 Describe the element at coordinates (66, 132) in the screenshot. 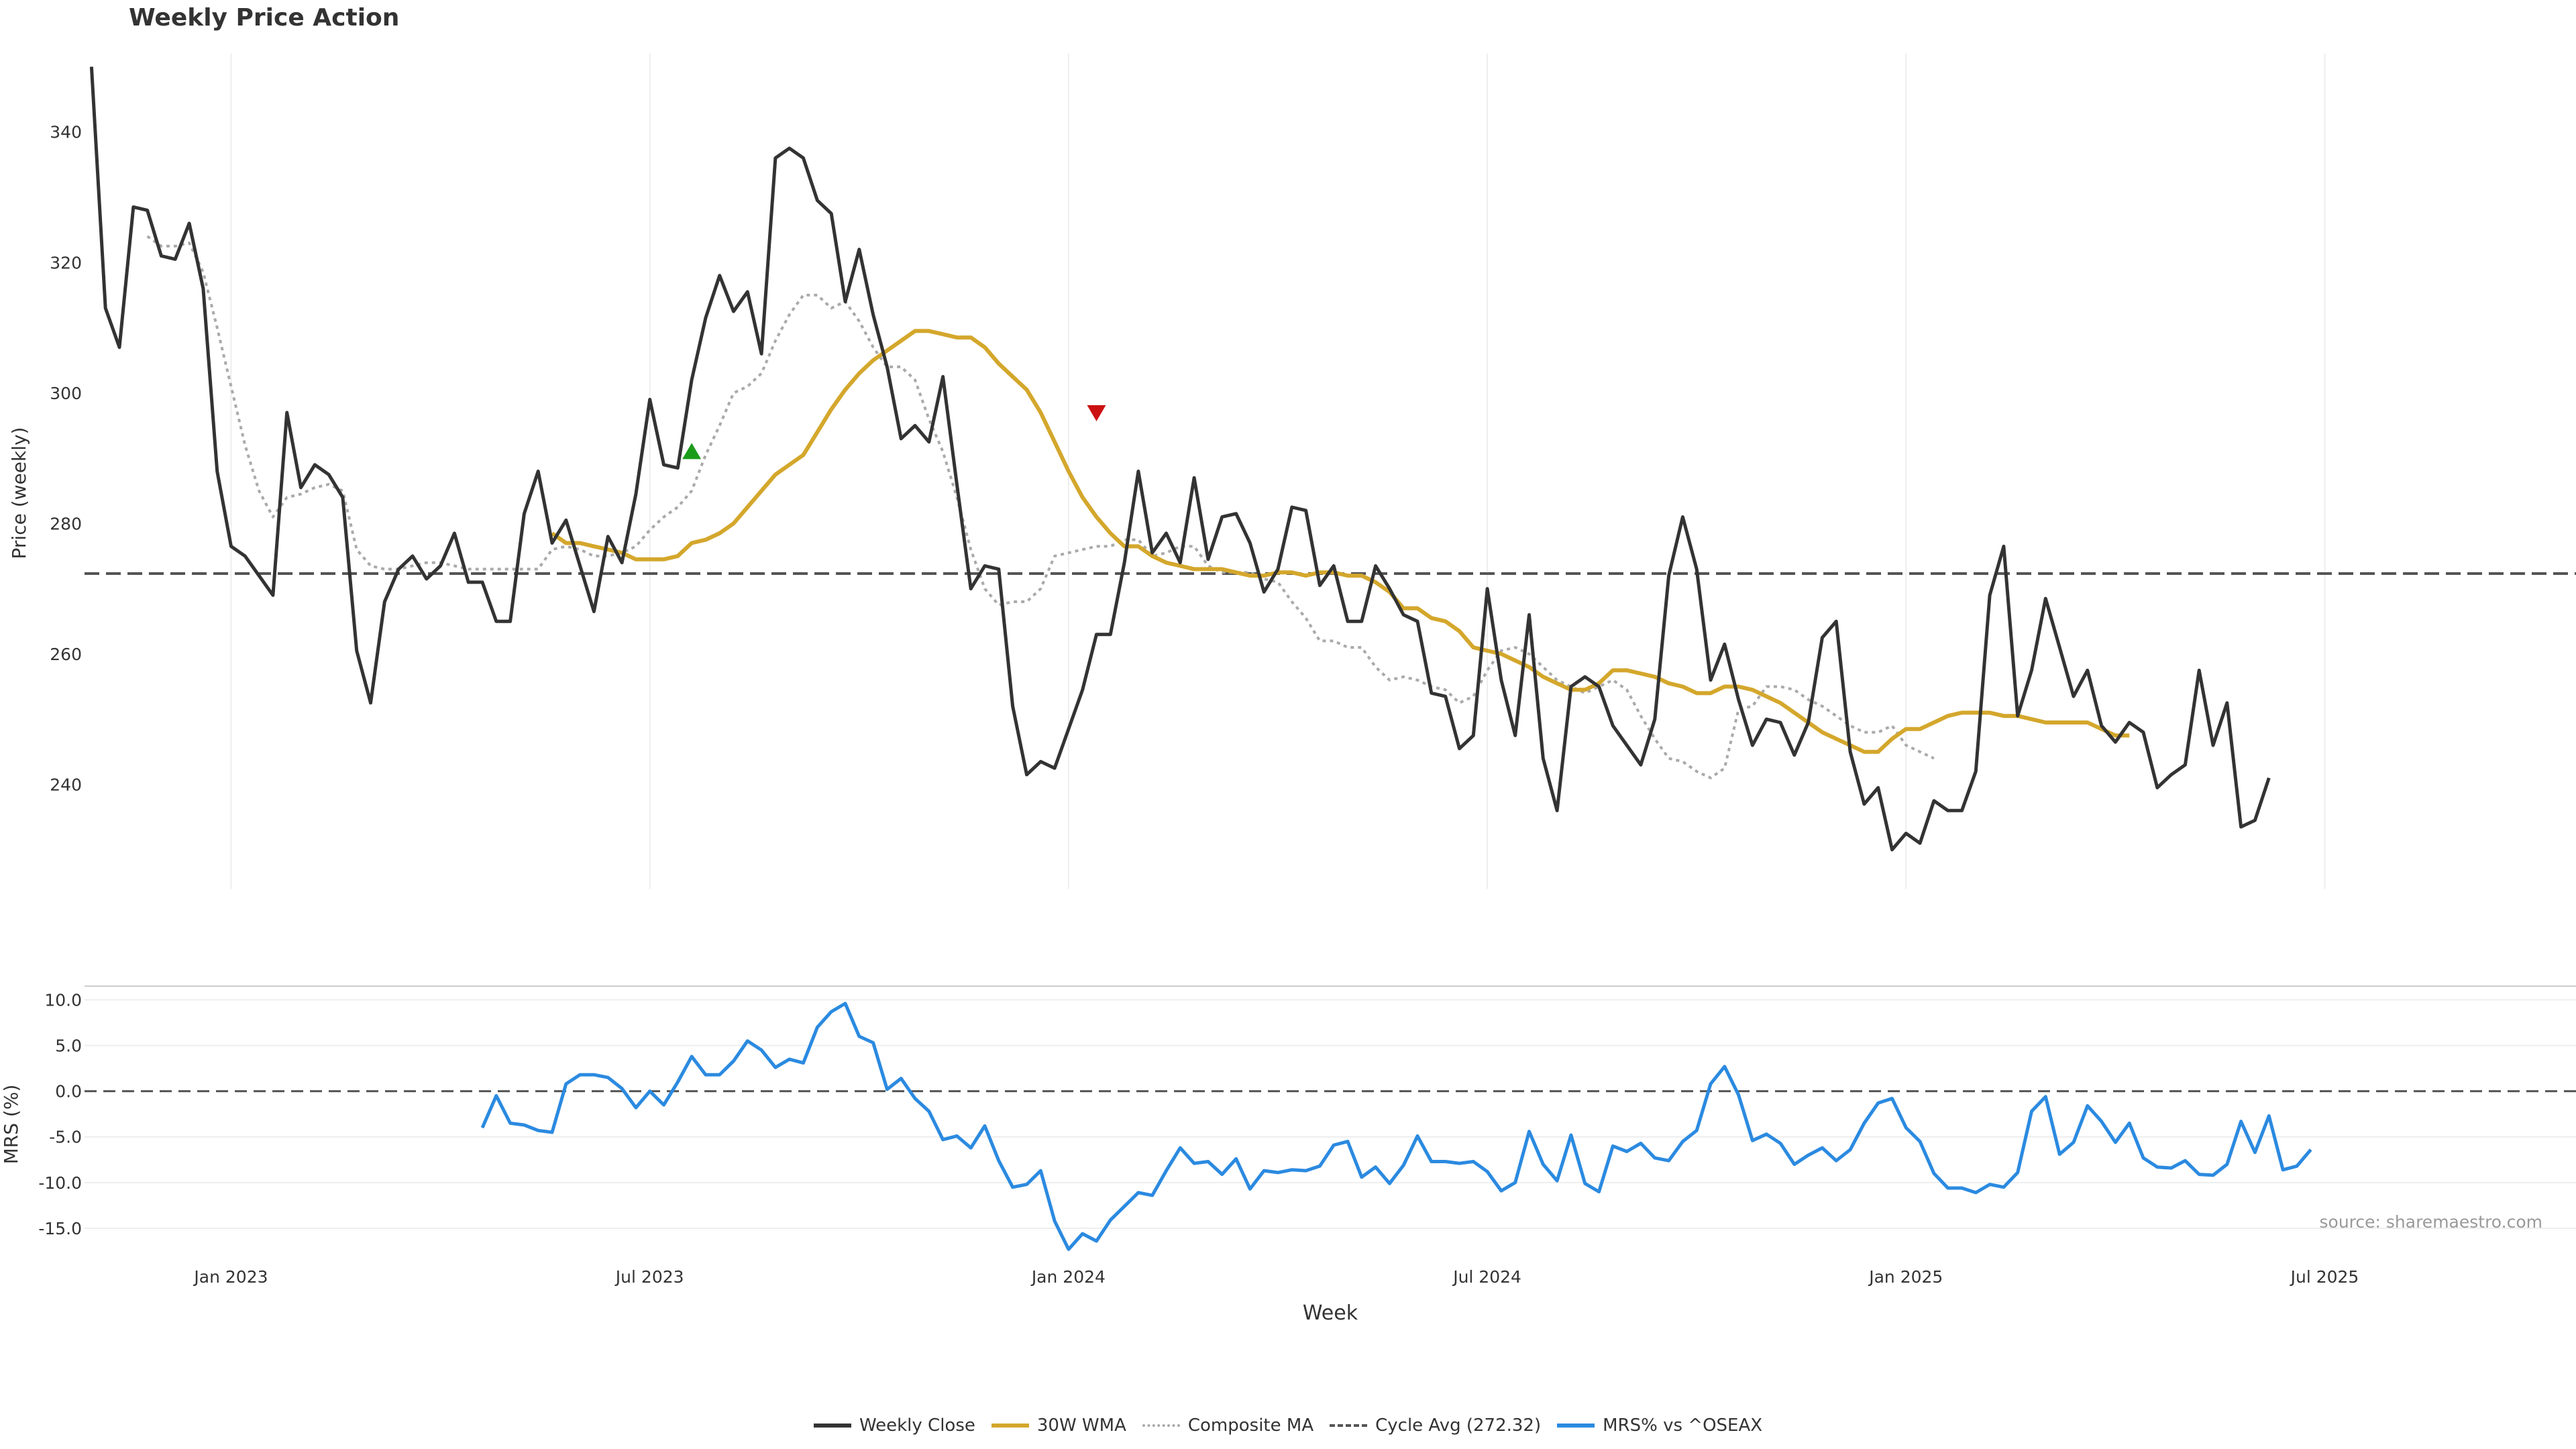

I see `price-y-tick-label: 340` at that location.